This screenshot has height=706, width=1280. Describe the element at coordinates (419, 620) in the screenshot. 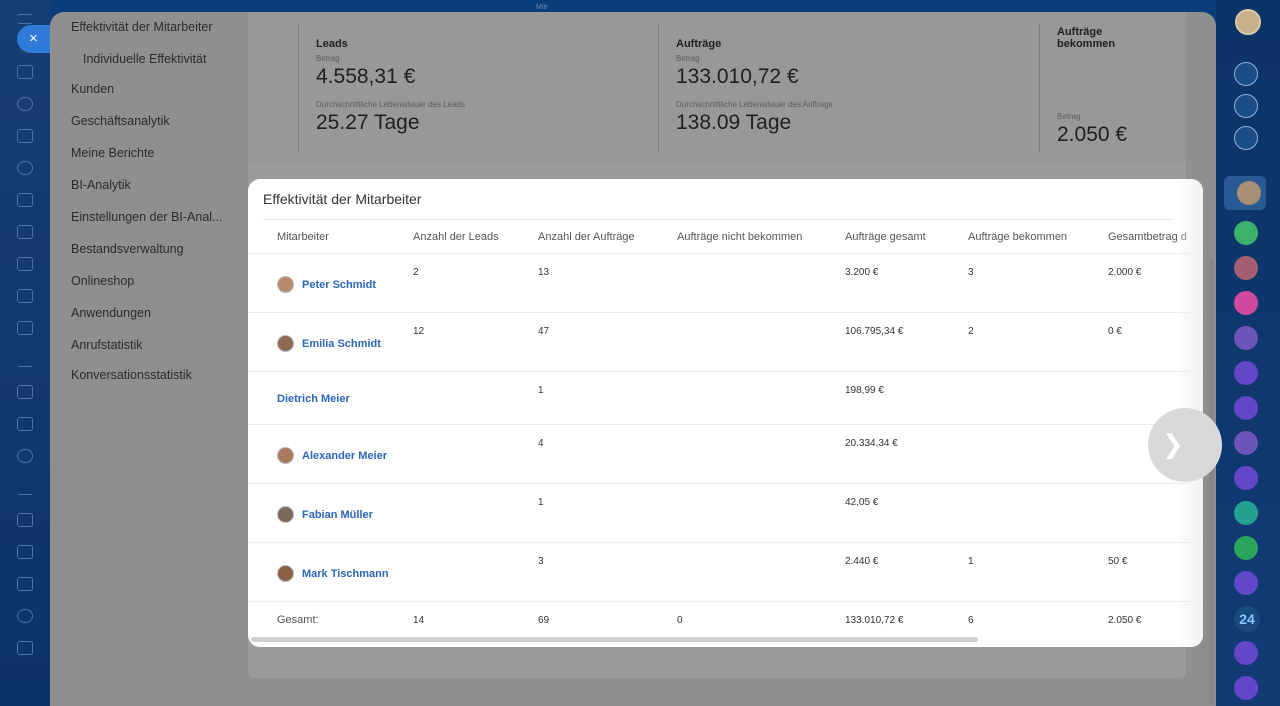

I see `total-leads: 14` at that location.